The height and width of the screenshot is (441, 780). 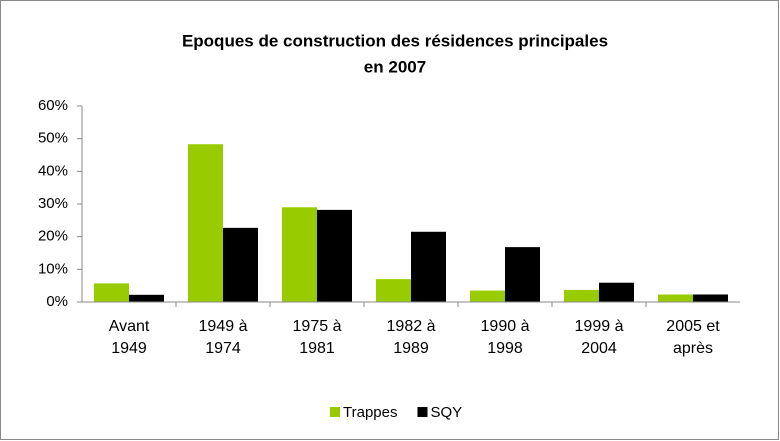 What do you see at coordinates (53, 268) in the screenshot?
I see `y-tick-label: 10%` at bounding box center [53, 268].